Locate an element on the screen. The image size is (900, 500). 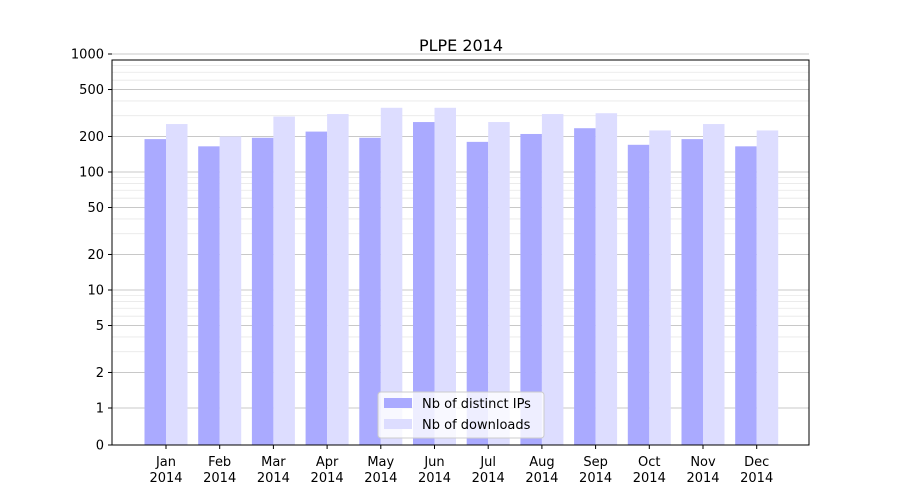
y-tick-label: 200 is located at coordinates (91, 137).